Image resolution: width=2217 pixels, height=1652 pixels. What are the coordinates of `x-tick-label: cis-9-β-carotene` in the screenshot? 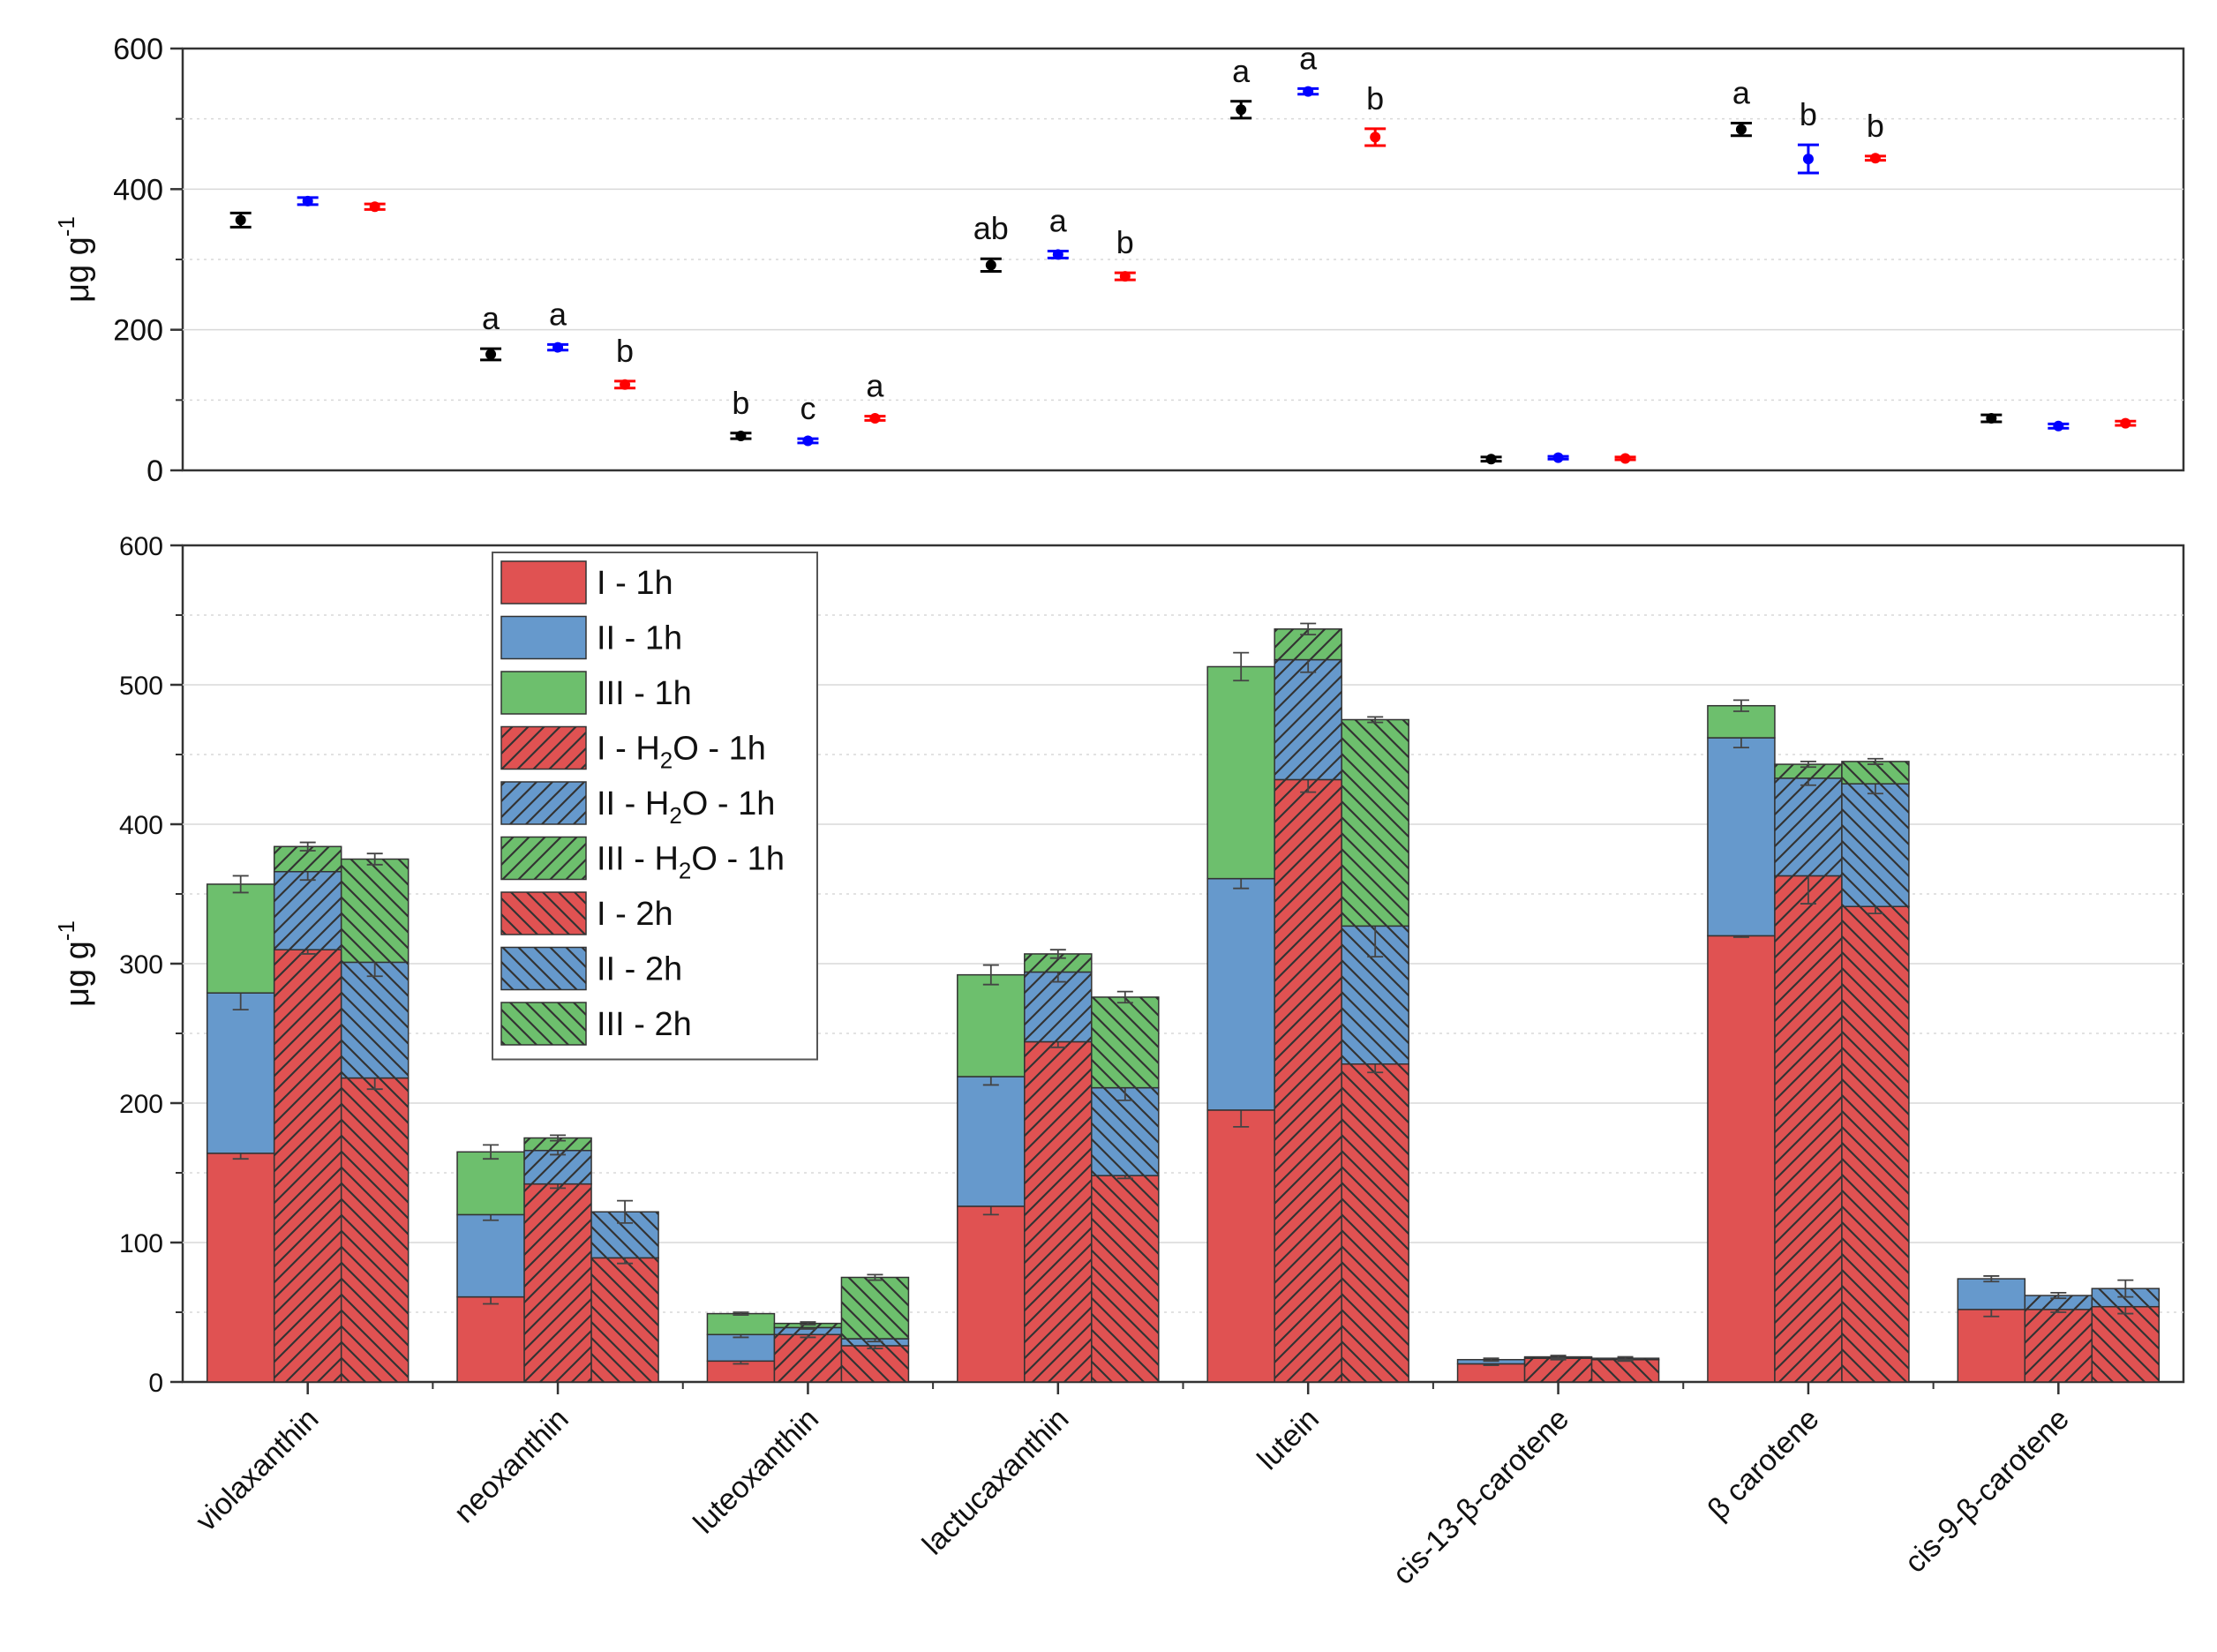 It's located at (1987, 1491).